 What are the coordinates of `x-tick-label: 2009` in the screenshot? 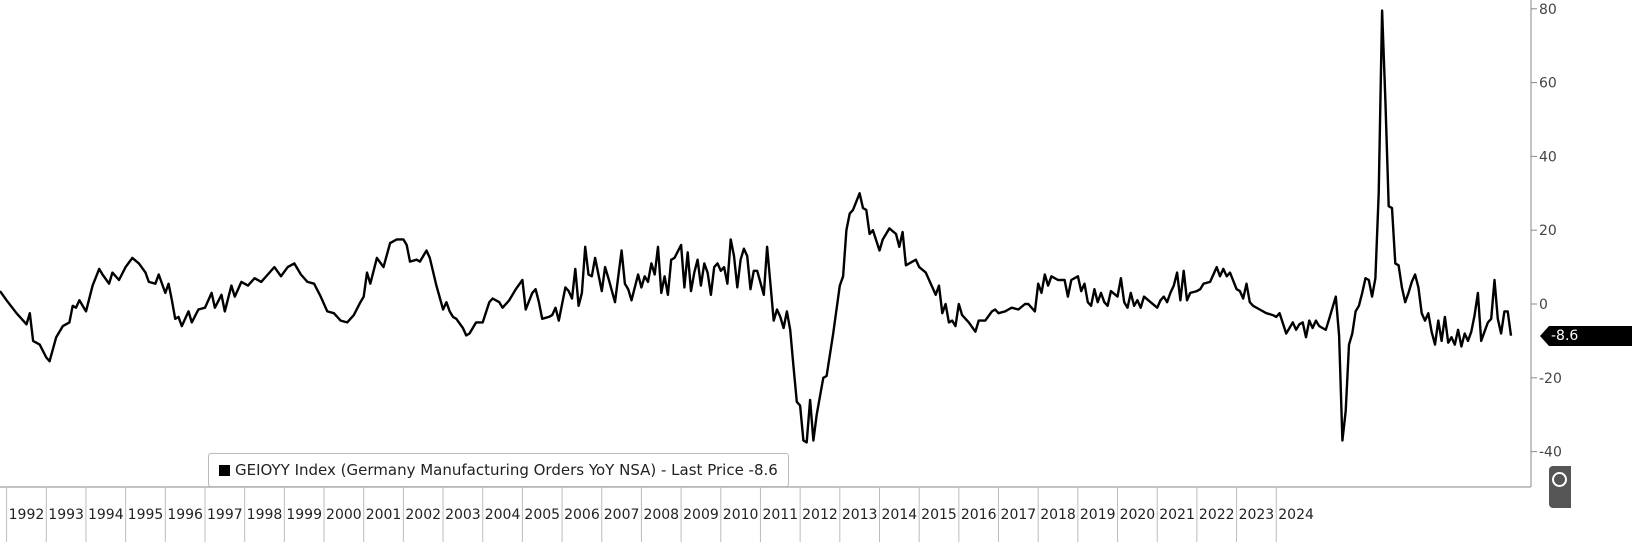 It's located at (701, 515).